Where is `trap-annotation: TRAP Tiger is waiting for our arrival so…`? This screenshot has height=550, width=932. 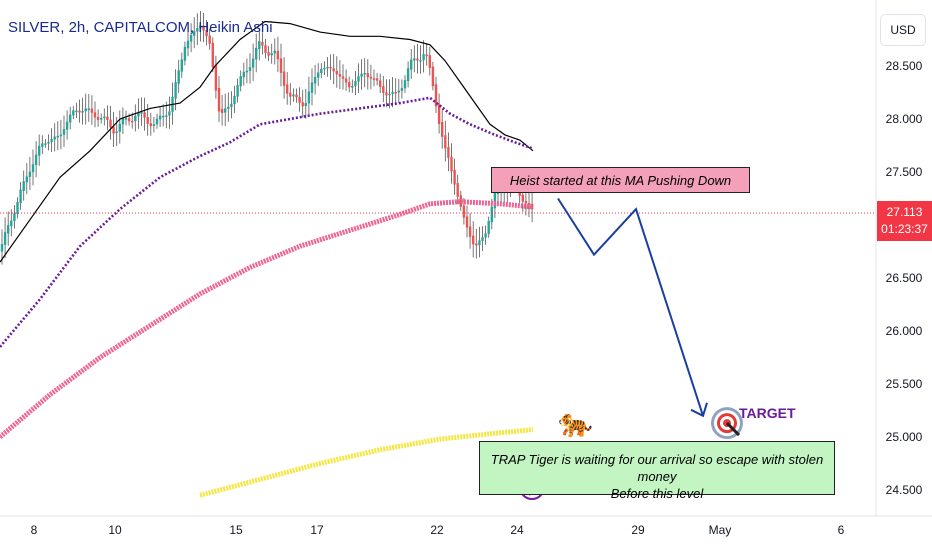
trap-annotation: TRAP Tiger is waiting for our arrival so… is located at coordinates (657, 471).